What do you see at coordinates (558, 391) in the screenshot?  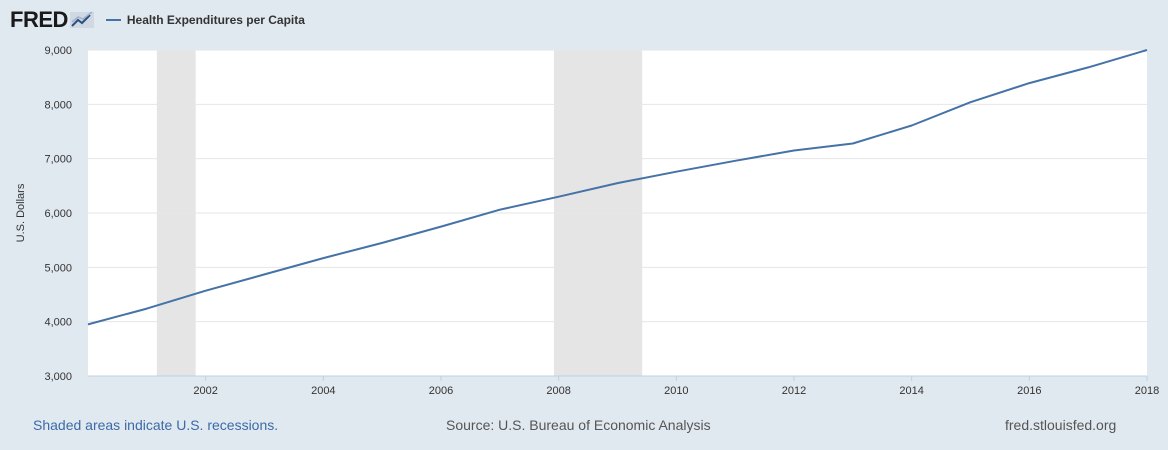 I see `x-tick-label: 2008` at bounding box center [558, 391].